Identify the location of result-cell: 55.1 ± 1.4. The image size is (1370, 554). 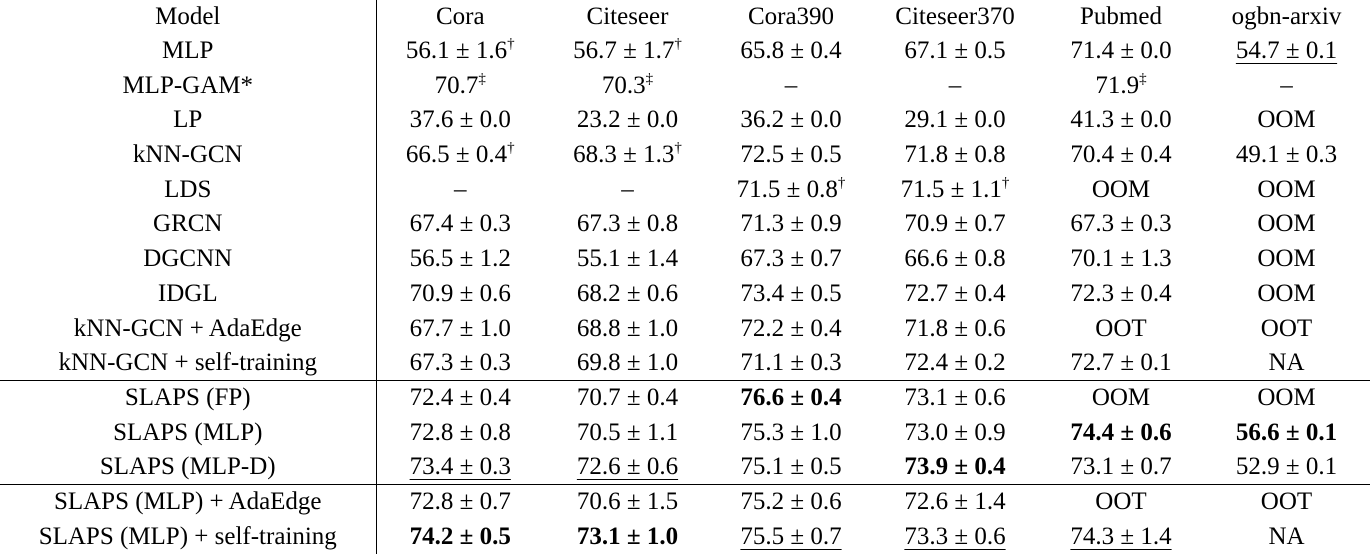
(627, 258).